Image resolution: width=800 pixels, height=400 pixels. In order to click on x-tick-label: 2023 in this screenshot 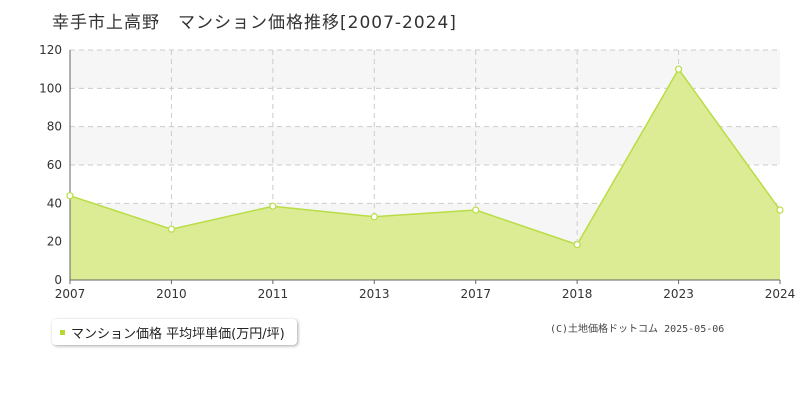, I will do `click(678, 294)`.